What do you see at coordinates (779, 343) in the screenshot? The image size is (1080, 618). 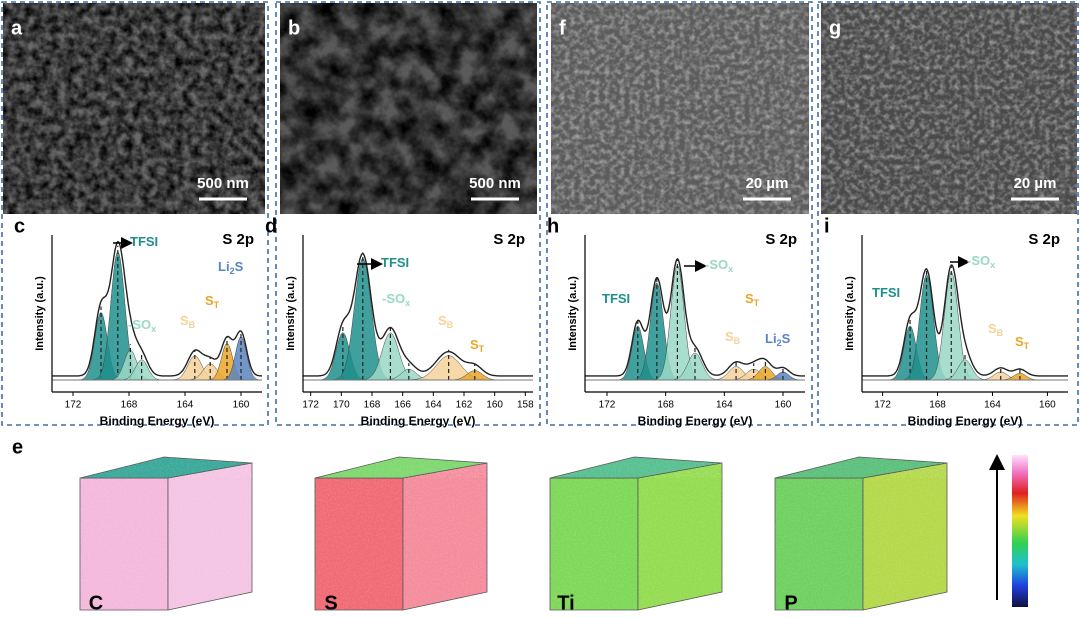 I see `annotation-subscript: 2` at bounding box center [779, 343].